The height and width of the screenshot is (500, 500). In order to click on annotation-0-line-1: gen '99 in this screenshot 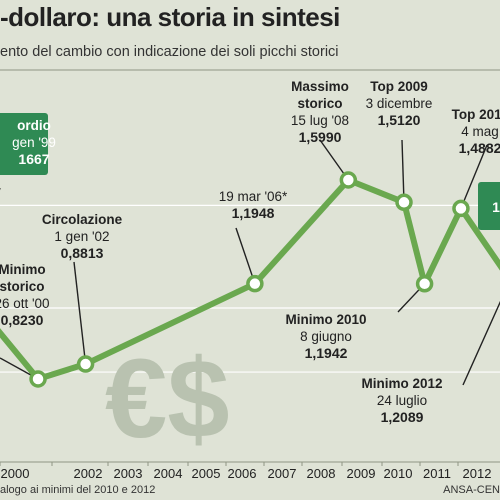, I will do `click(34, 142)`.